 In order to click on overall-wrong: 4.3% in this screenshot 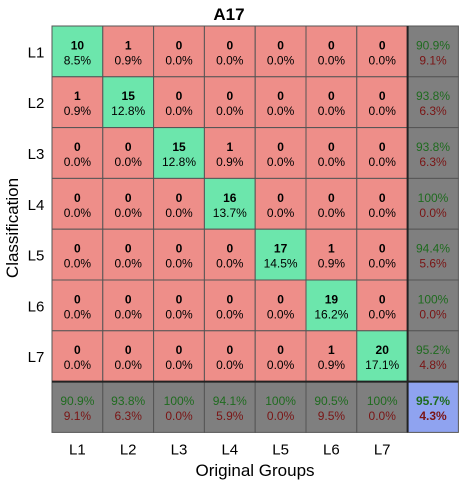, I will do `click(433, 416)`.